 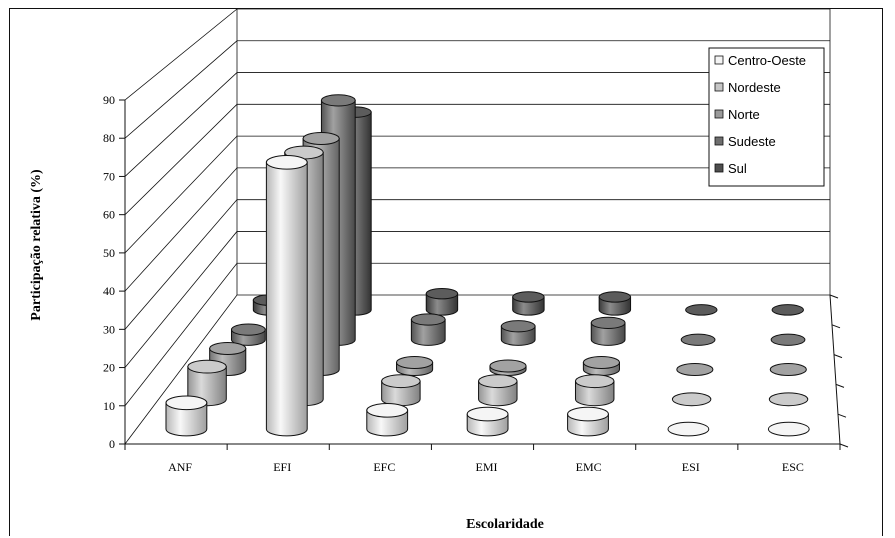 I want to click on cylinder-ESI-Sudeste, so click(x=698, y=339).